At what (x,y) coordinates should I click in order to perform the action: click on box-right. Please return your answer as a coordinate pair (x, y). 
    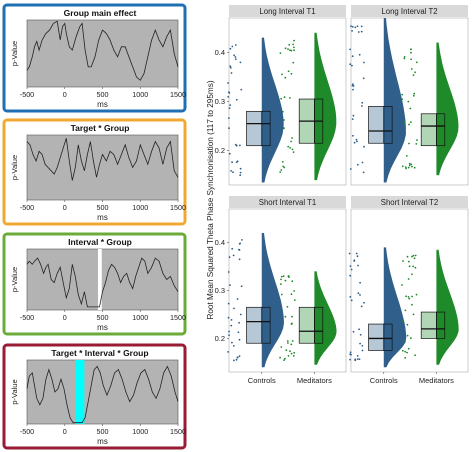
    Looking at the image, I should click on (266, 128).